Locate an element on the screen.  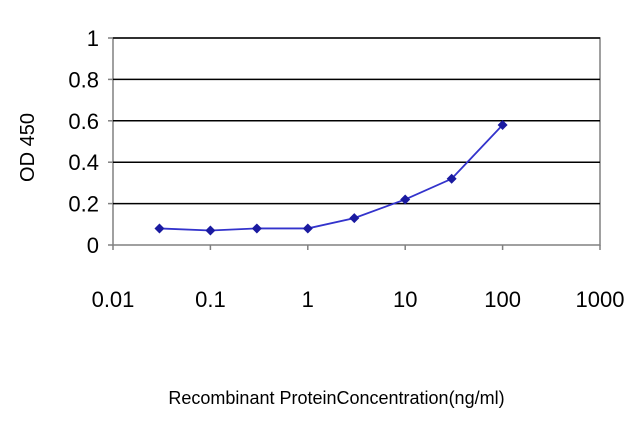
x-tick-label: 100 is located at coordinates (502, 299).